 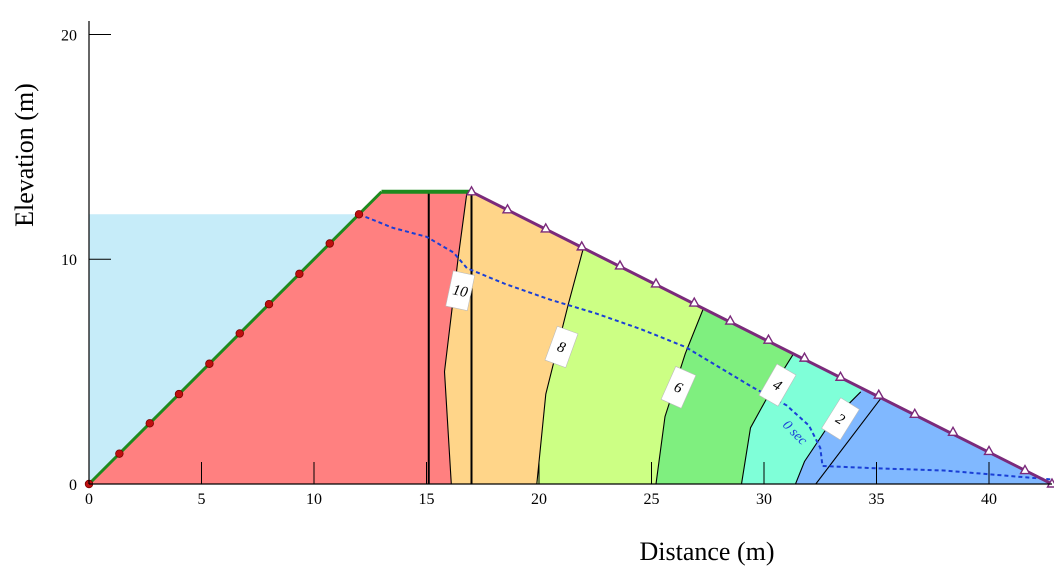 What do you see at coordinates (427, 499) in the screenshot?
I see `x-tick-label-15: 15` at bounding box center [427, 499].